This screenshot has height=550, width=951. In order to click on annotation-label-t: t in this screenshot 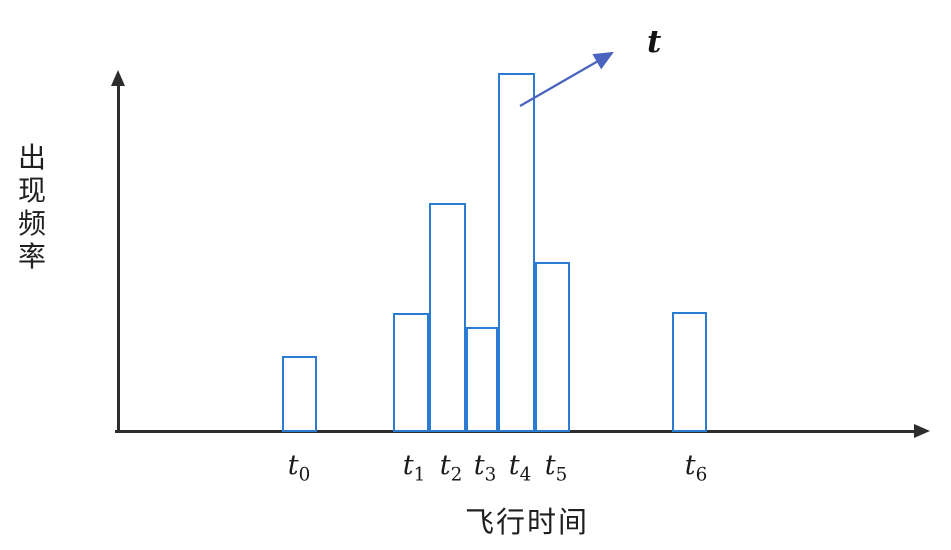, I will do `click(654, 42)`.